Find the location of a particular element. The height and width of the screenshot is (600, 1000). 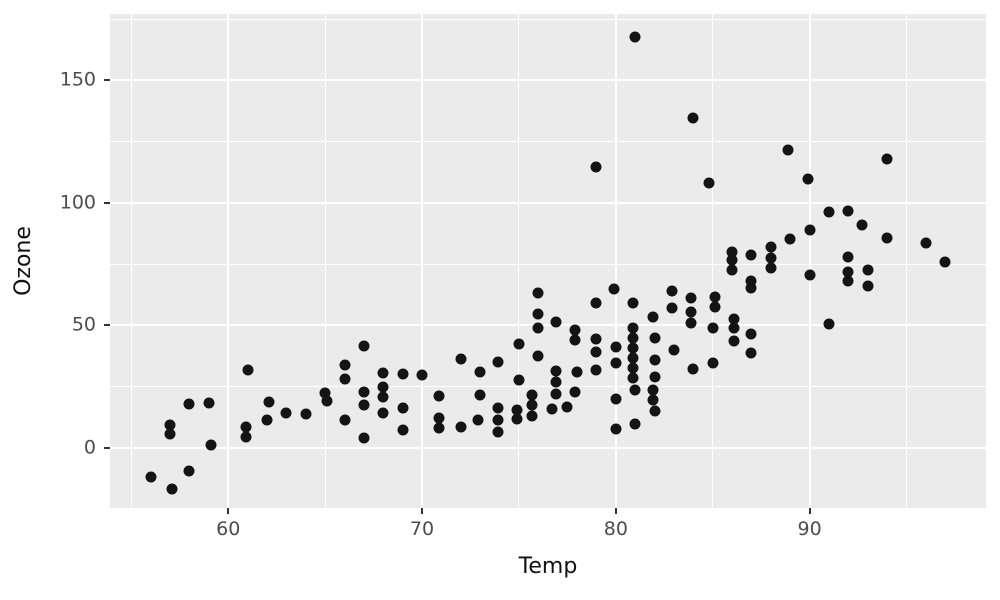

y-tick-label: 150 is located at coordinates (77, 79).